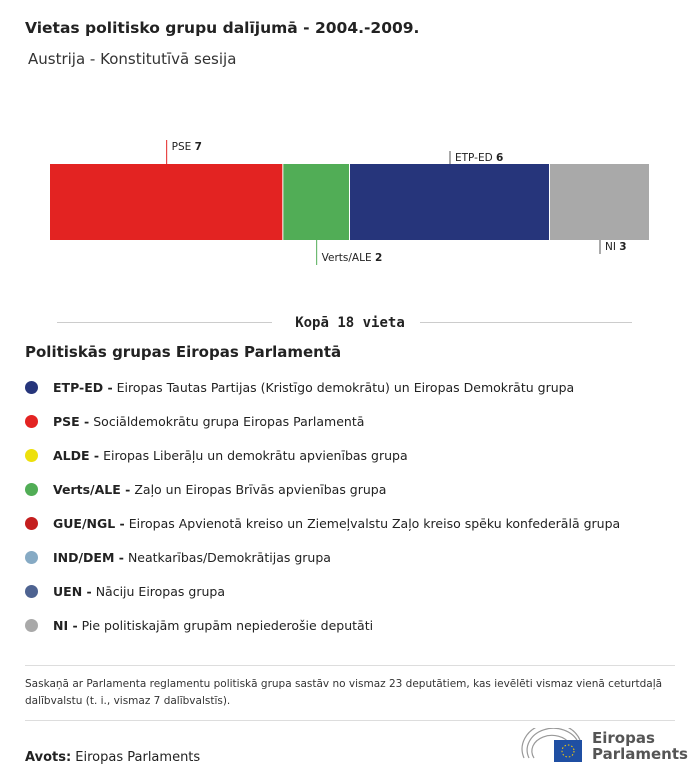 This screenshot has width=700, height=784. What do you see at coordinates (48, 757) in the screenshot?
I see `source-label: Avots:` at bounding box center [48, 757].